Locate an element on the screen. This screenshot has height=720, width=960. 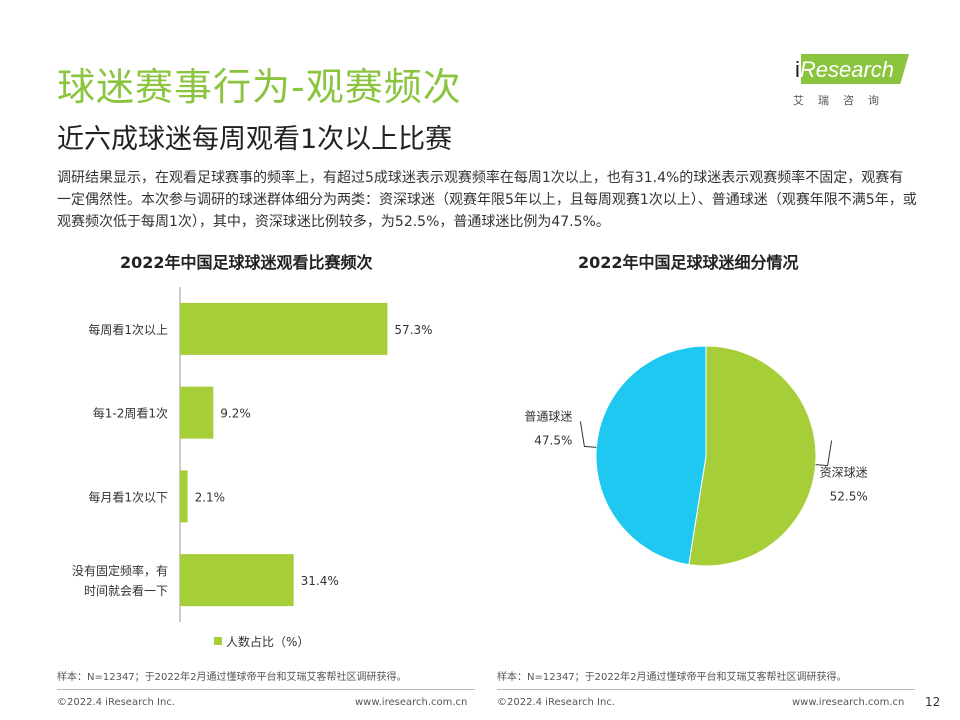
bar-value-label-3: 31.4% is located at coordinates (320, 581).